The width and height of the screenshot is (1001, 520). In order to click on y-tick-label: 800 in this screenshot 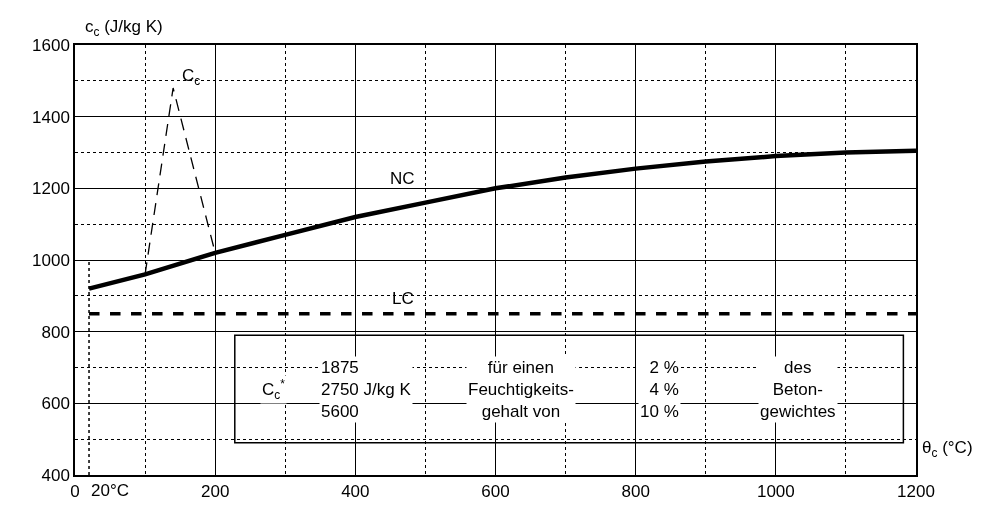, I will do `click(55, 332)`.